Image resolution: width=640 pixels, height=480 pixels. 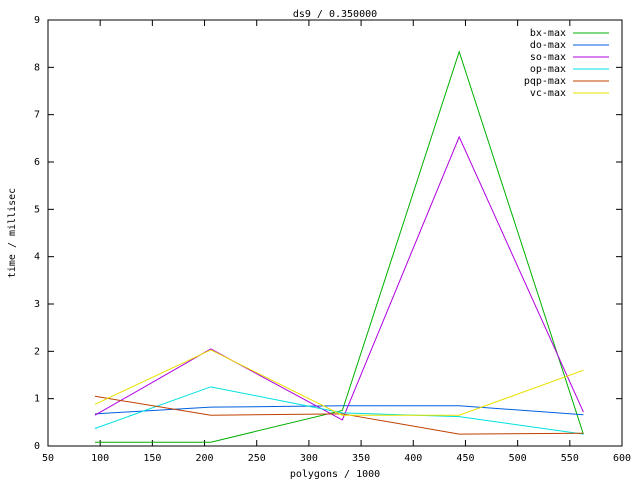 What do you see at coordinates (548, 93) in the screenshot?
I see `legend-label: vc-max` at bounding box center [548, 93].